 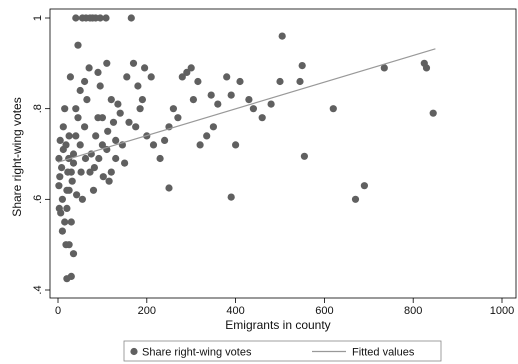 I want to click on y-tick-label: .4, so click(x=38, y=289).